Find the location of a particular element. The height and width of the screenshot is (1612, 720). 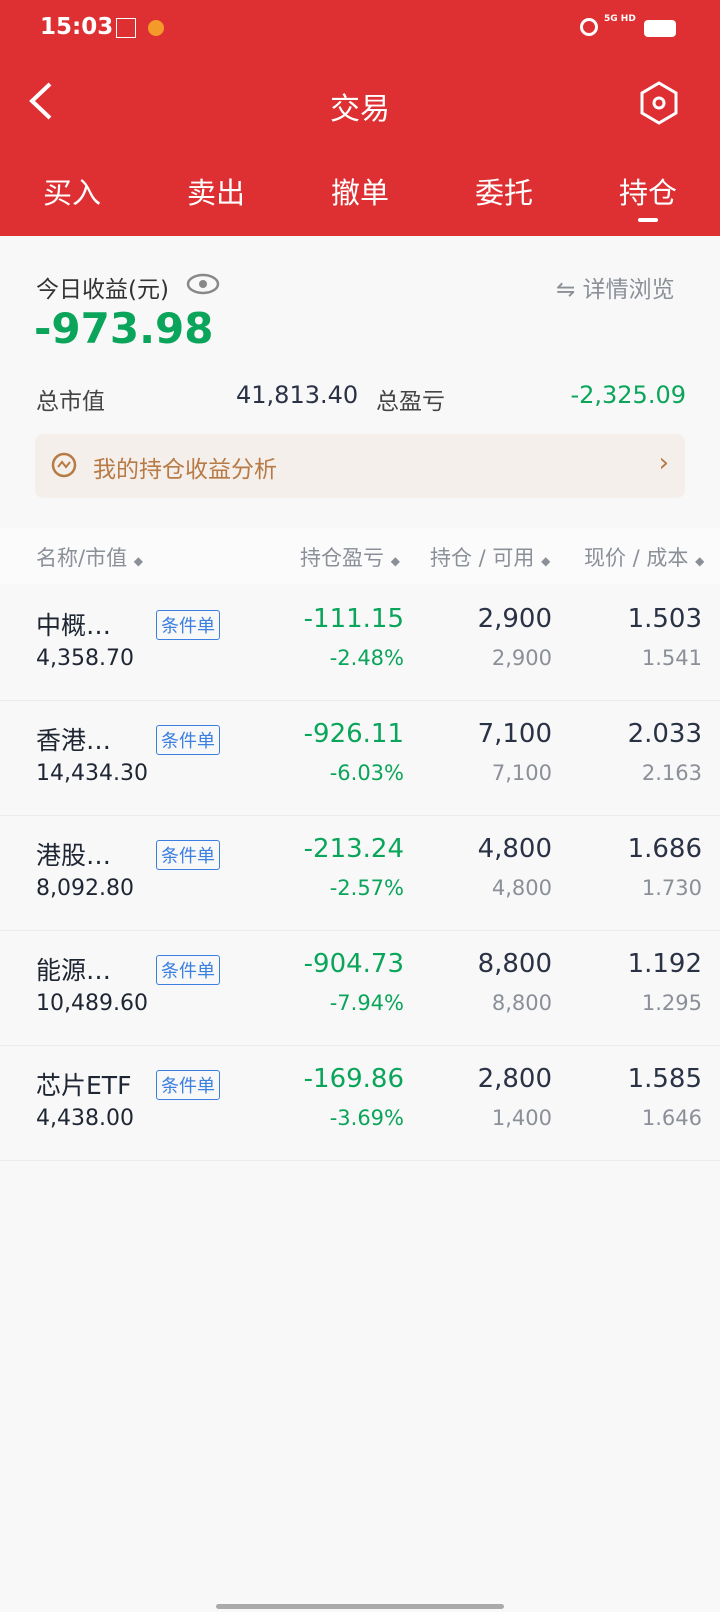

home-indicator is located at coordinates (360, 1606).